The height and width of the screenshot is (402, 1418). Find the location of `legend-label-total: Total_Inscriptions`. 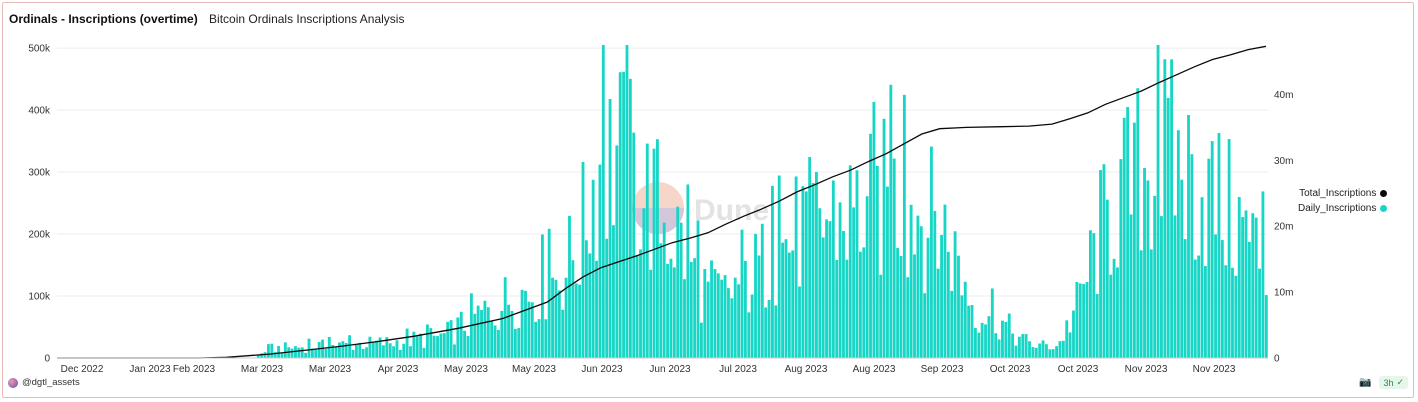

legend-label-total: Total_Inscriptions is located at coordinates (1338, 193).